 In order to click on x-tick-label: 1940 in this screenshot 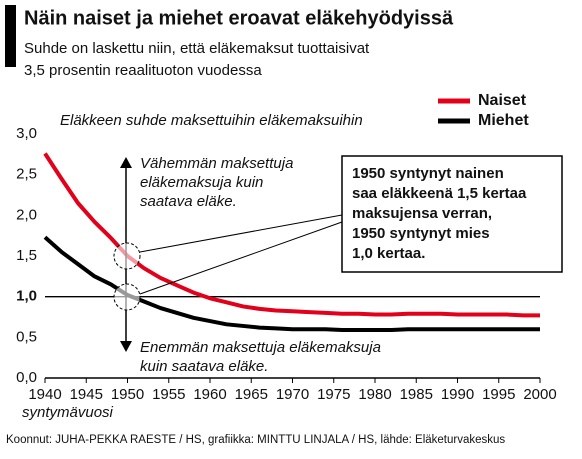, I will do `click(44, 394)`.